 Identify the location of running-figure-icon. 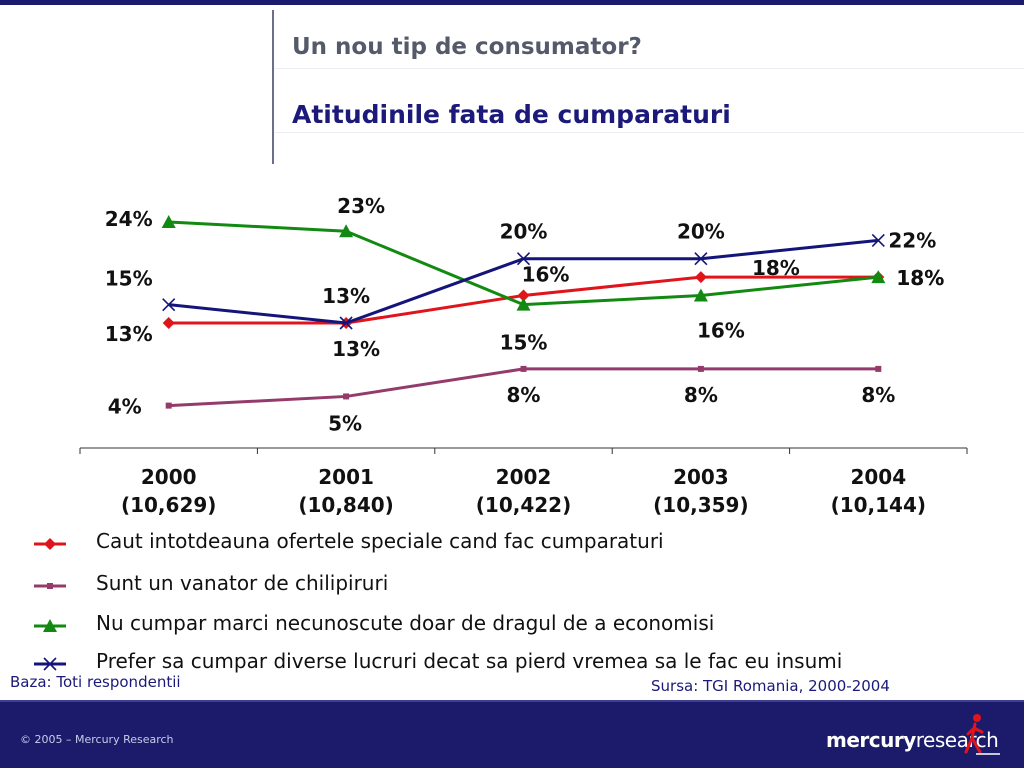
(982, 734).